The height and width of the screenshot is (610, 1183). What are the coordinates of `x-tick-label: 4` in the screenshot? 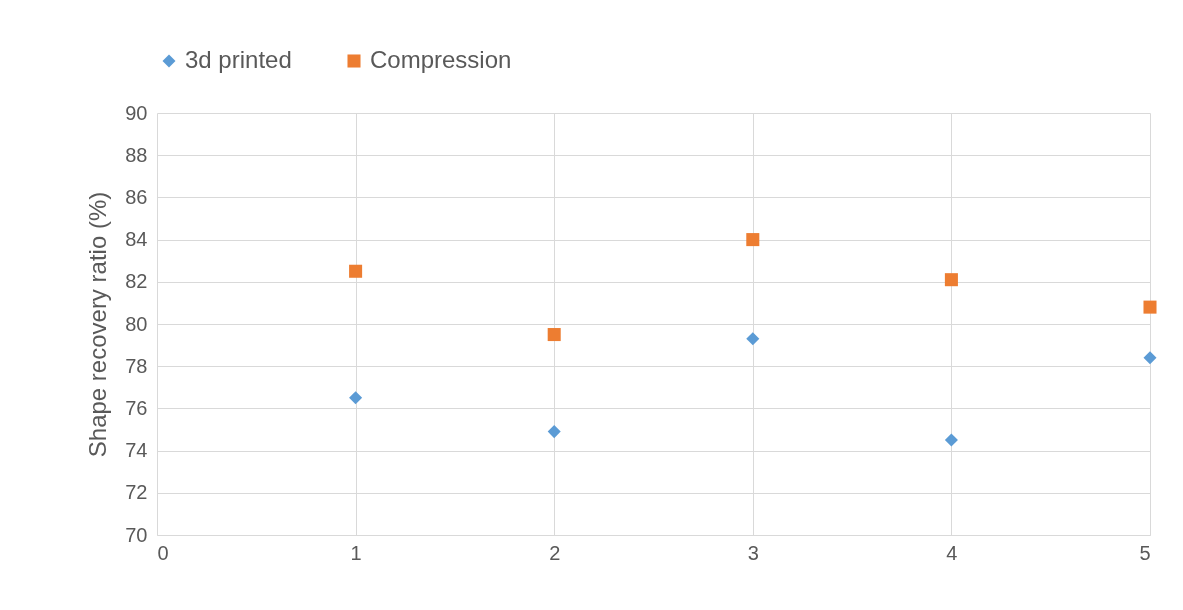 It's located at (952, 552).